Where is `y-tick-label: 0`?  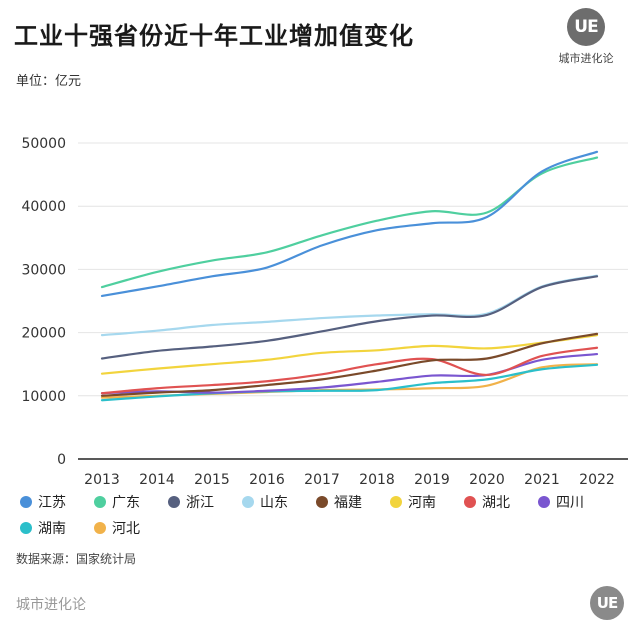
y-tick-label: 0 is located at coordinates (61, 460).